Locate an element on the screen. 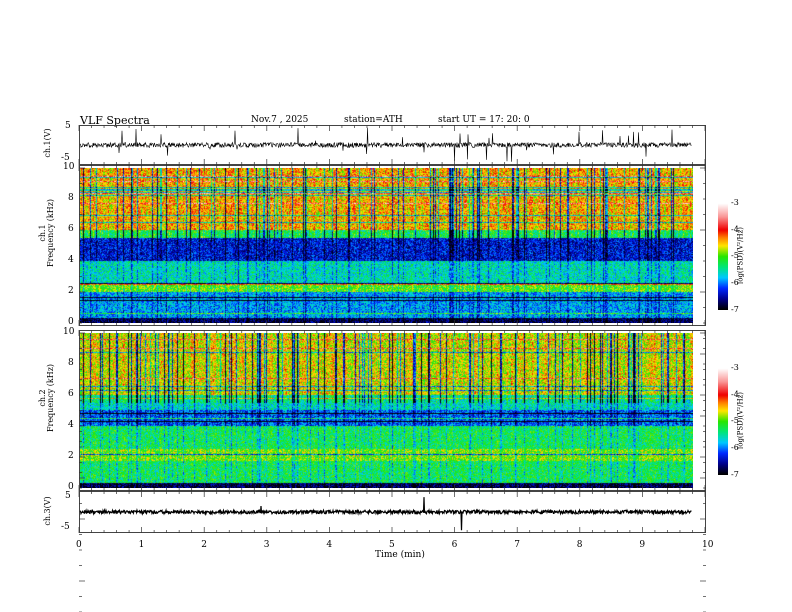 The image size is (792, 612). x-tick-label: 1 is located at coordinates (141, 545).